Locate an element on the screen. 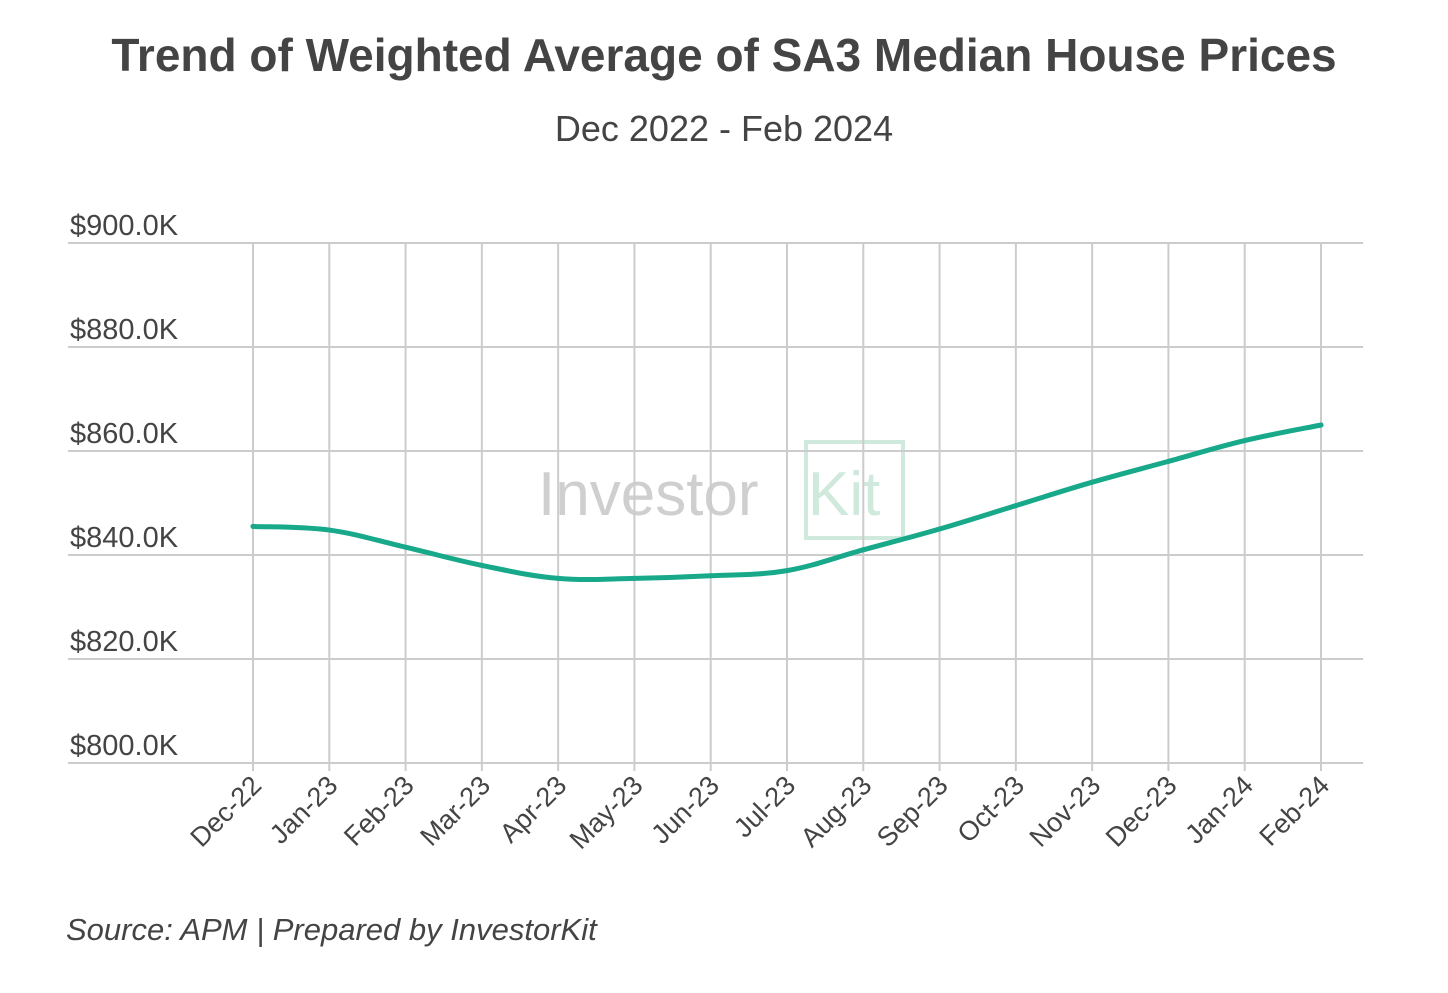 The height and width of the screenshot is (993, 1448). x-tick-label: Dec-22 is located at coordinates (225, 811).